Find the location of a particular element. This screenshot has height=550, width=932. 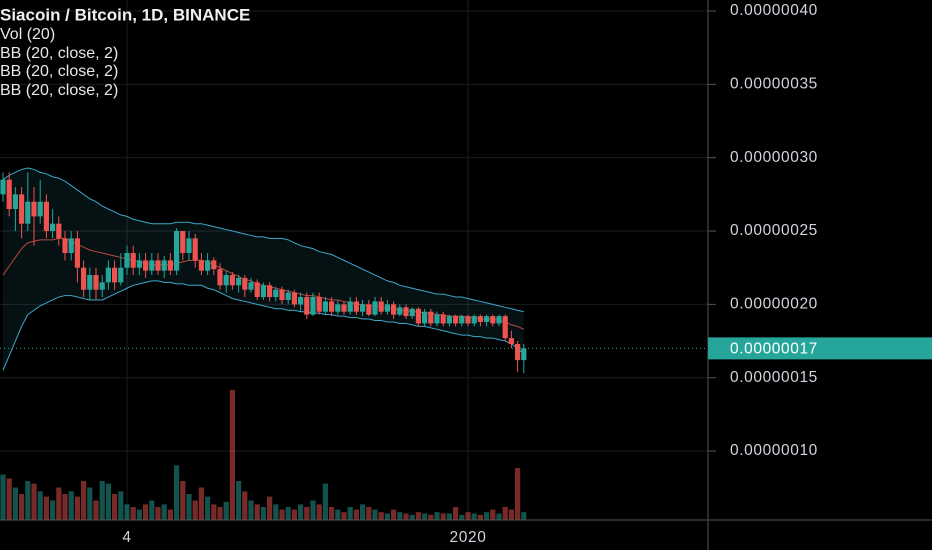

y-tick-label: 0.00000030 is located at coordinates (774, 157).